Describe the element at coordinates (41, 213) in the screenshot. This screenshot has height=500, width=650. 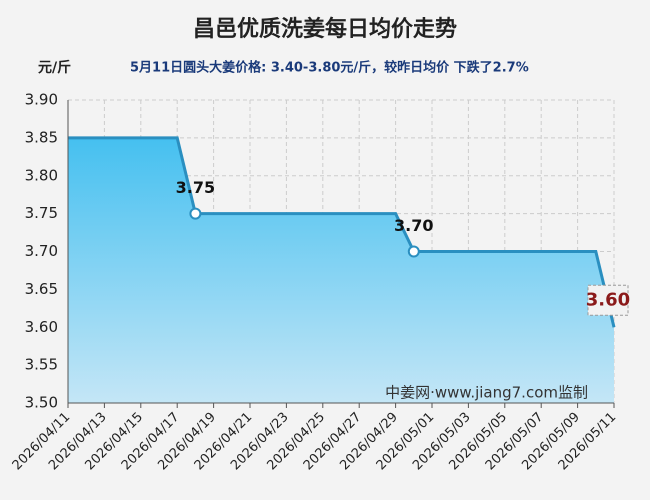
I see `y-tick-label: 3.75` at that location.